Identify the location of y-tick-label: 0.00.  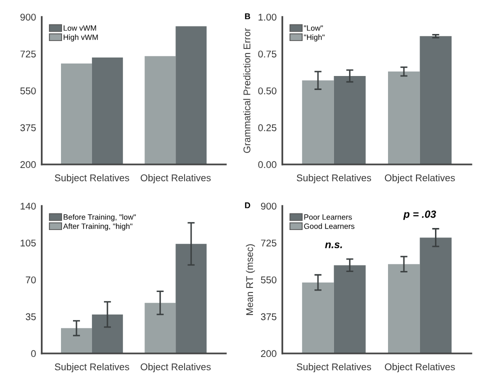
(267, 164).